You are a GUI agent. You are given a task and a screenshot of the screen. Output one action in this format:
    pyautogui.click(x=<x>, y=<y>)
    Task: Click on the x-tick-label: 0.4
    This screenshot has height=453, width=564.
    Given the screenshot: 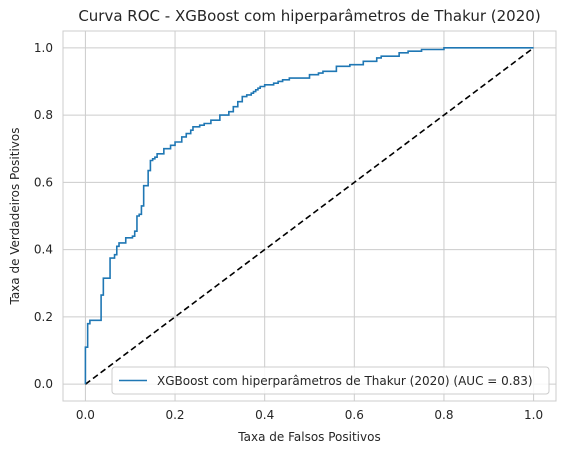 What is the action you would take?
    pyautogui.click(x=264, y=415)
    